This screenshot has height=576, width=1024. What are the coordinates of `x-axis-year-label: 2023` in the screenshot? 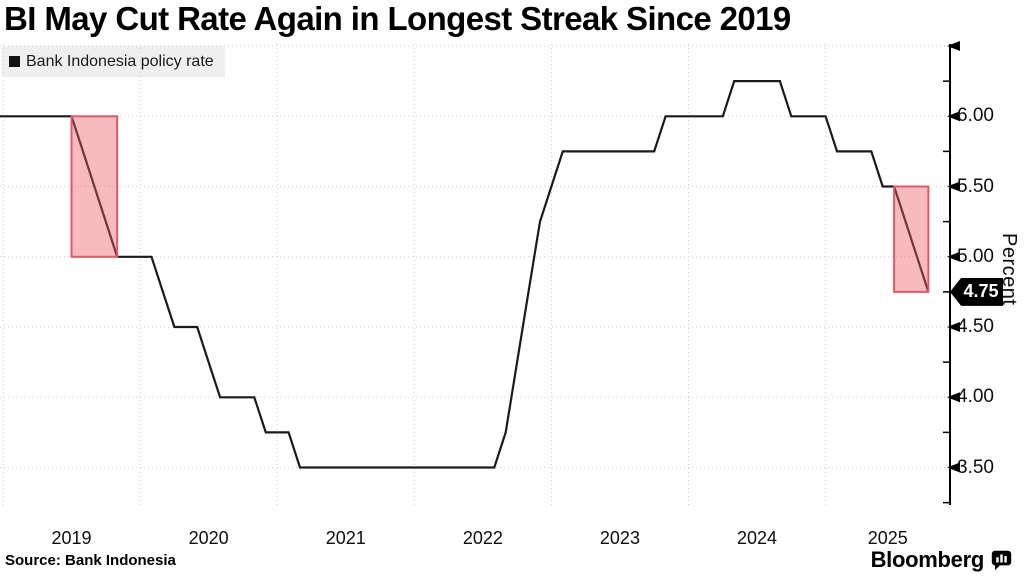 It's located at (619, 538).